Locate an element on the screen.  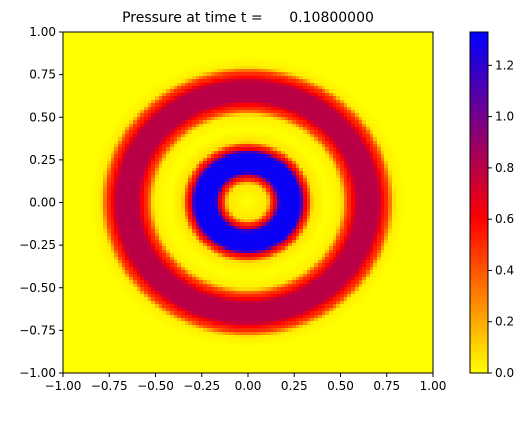
x-tick-label: 0.75 is located at coordinates (386, 386).